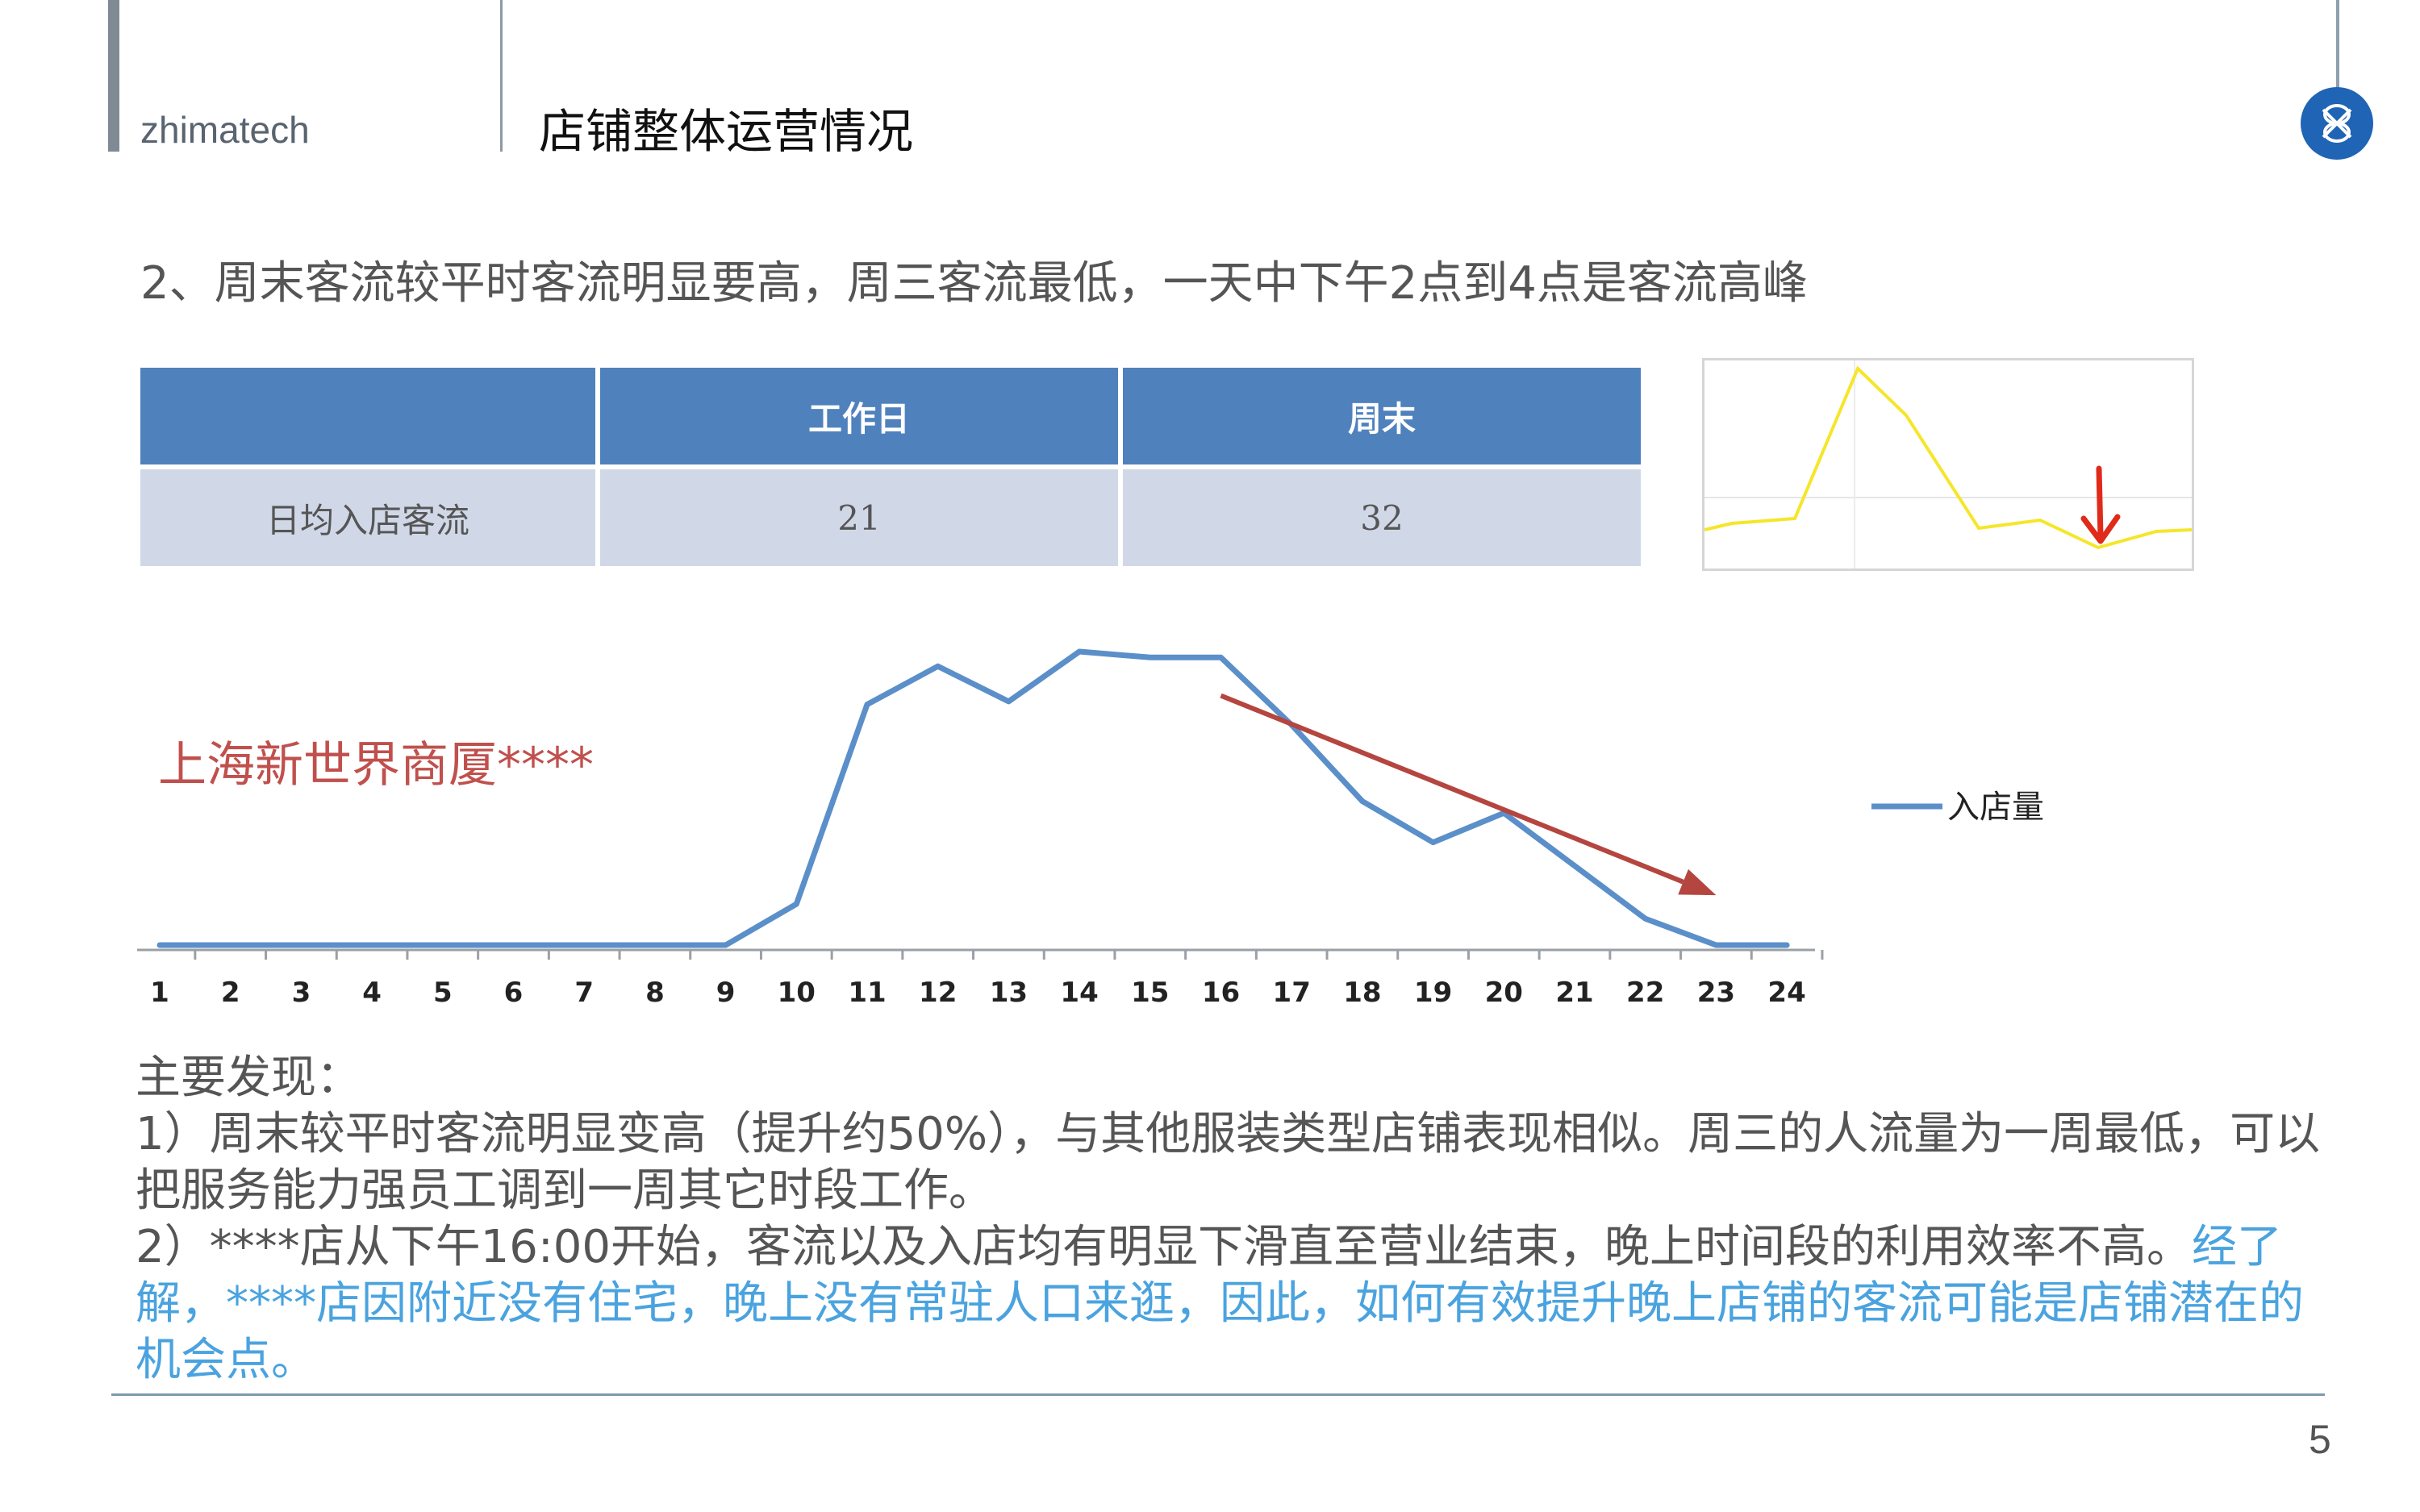 The image size is (2420, 1512). What do you see at coordinates (1009, 993) in the screenshot?
I see `x-tick-label: 13` at bounding box center [1009, 993].